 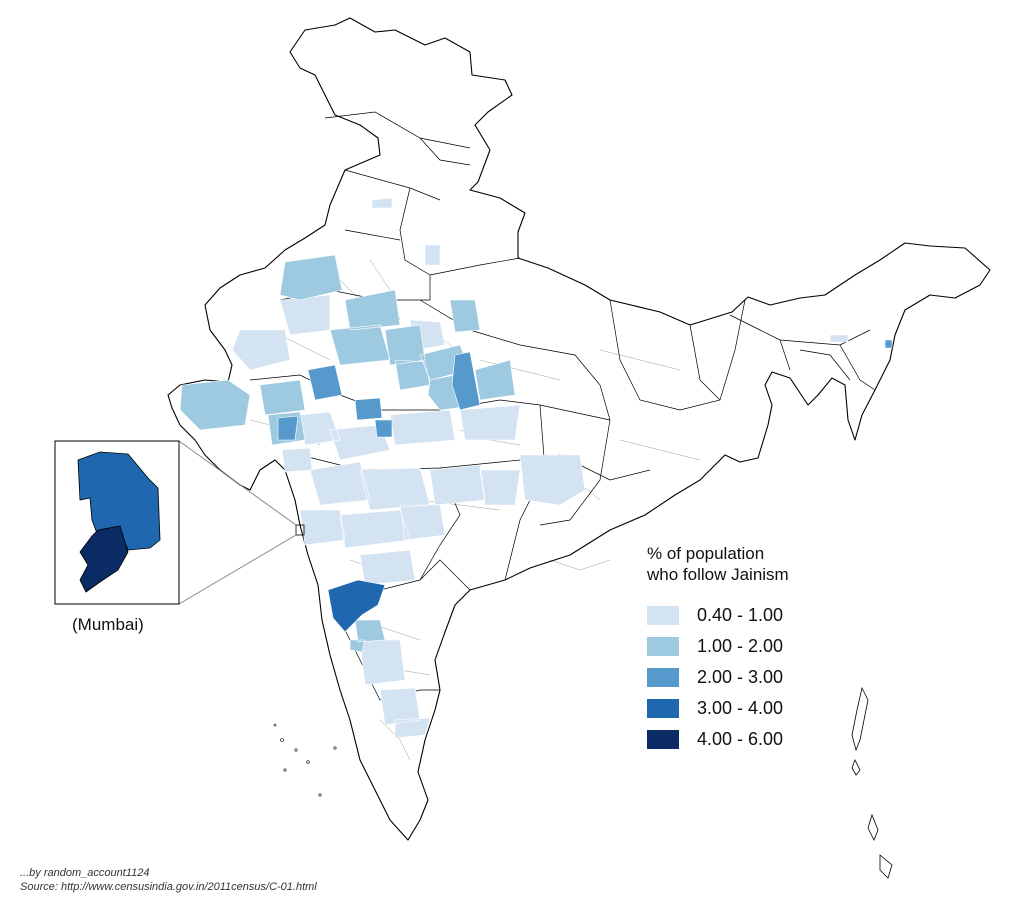 What do you see at coordinates (104, 559) in the screenshot?
I see `mumbai-district-city` at bounding box center [104, 559].